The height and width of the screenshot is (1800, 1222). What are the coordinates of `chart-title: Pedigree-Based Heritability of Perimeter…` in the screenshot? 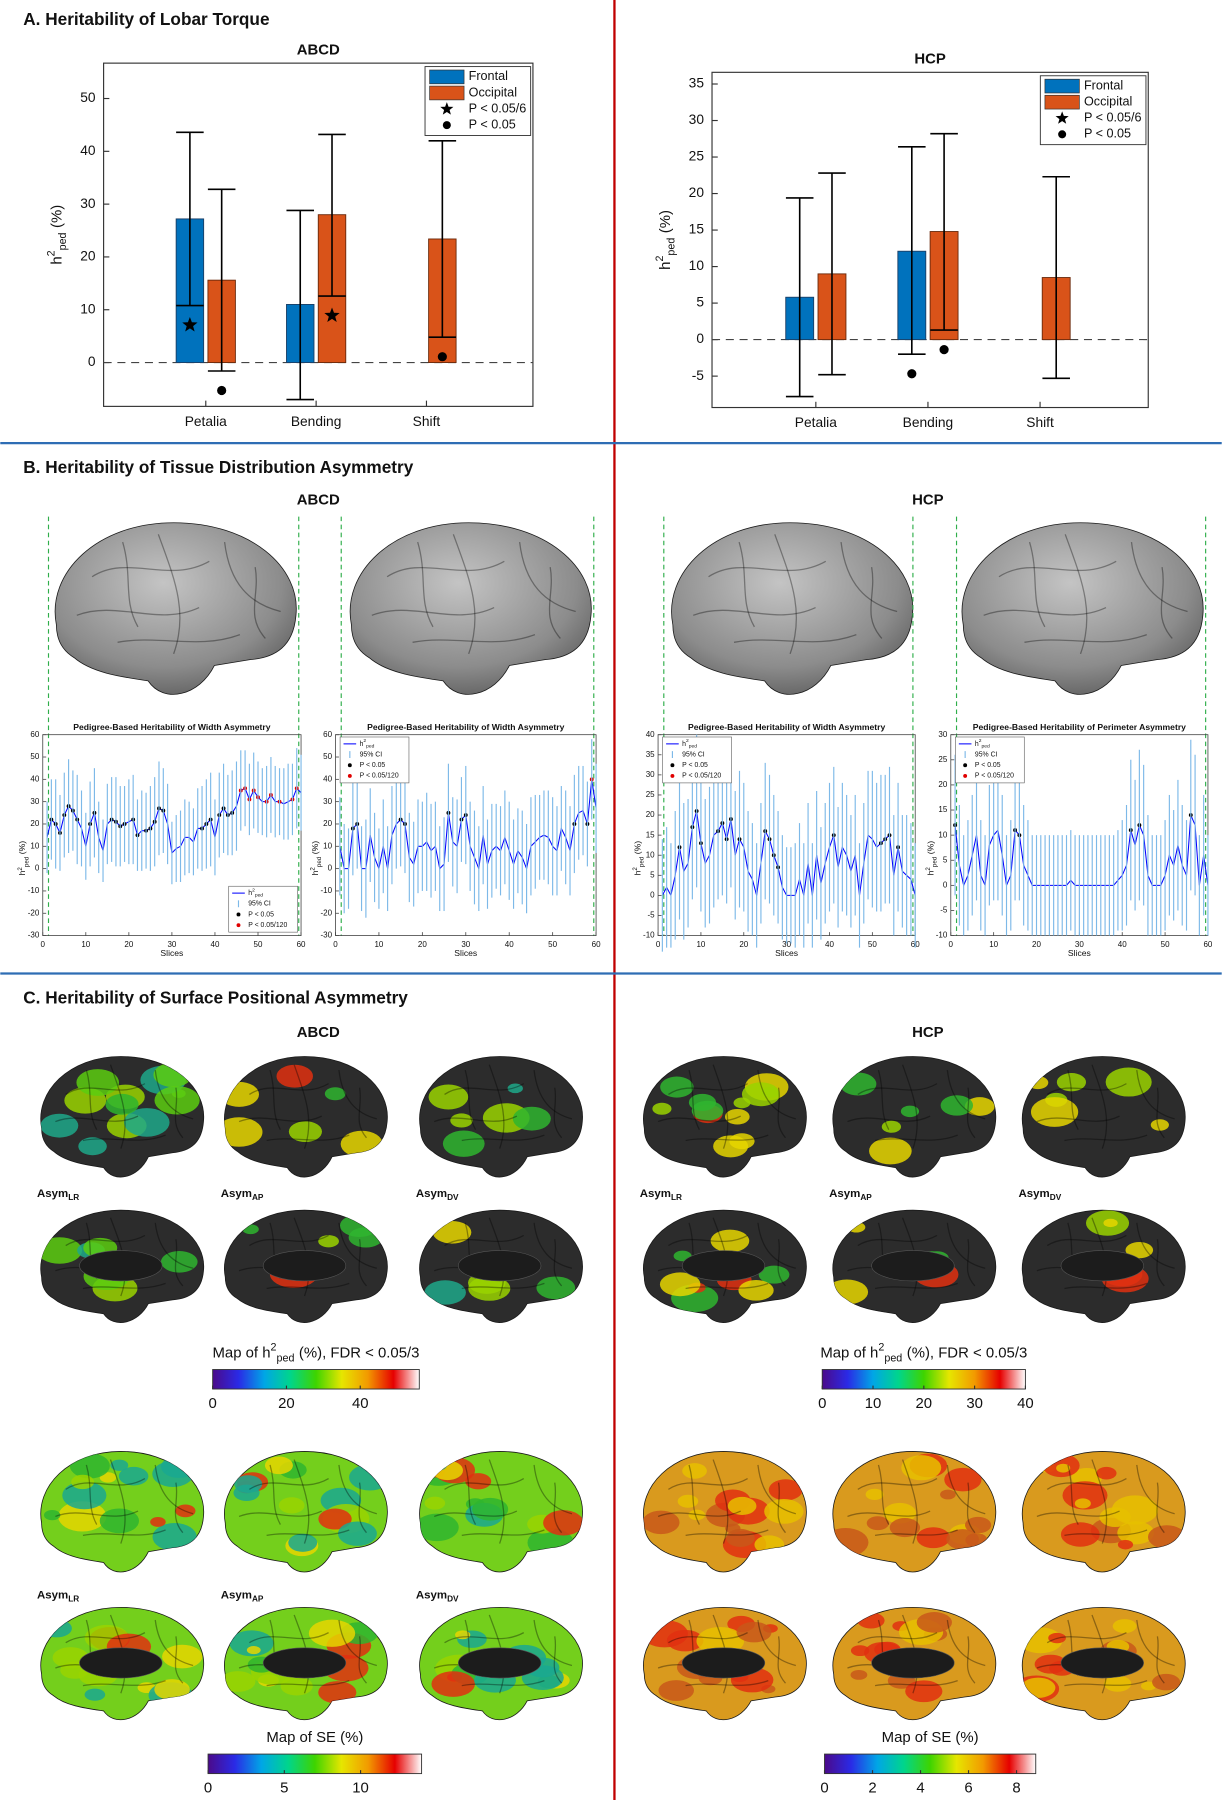 It's located at (1079, 727).